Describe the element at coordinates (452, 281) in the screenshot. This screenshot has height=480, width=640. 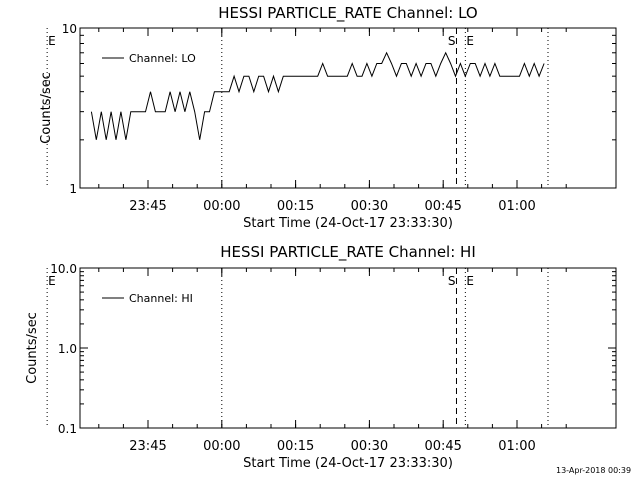
I see `panel-2-marker-label-3: S` at that location.